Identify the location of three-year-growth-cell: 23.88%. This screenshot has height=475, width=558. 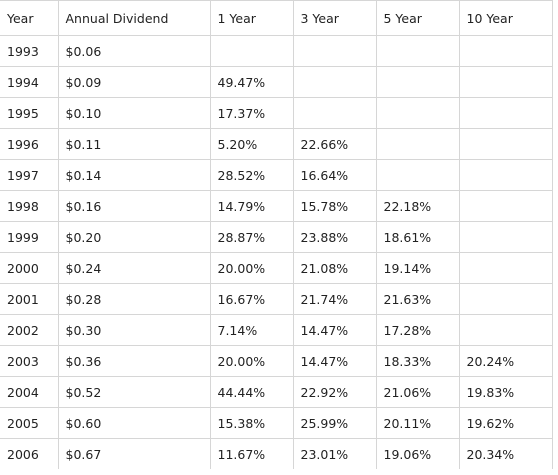
(334, 237).